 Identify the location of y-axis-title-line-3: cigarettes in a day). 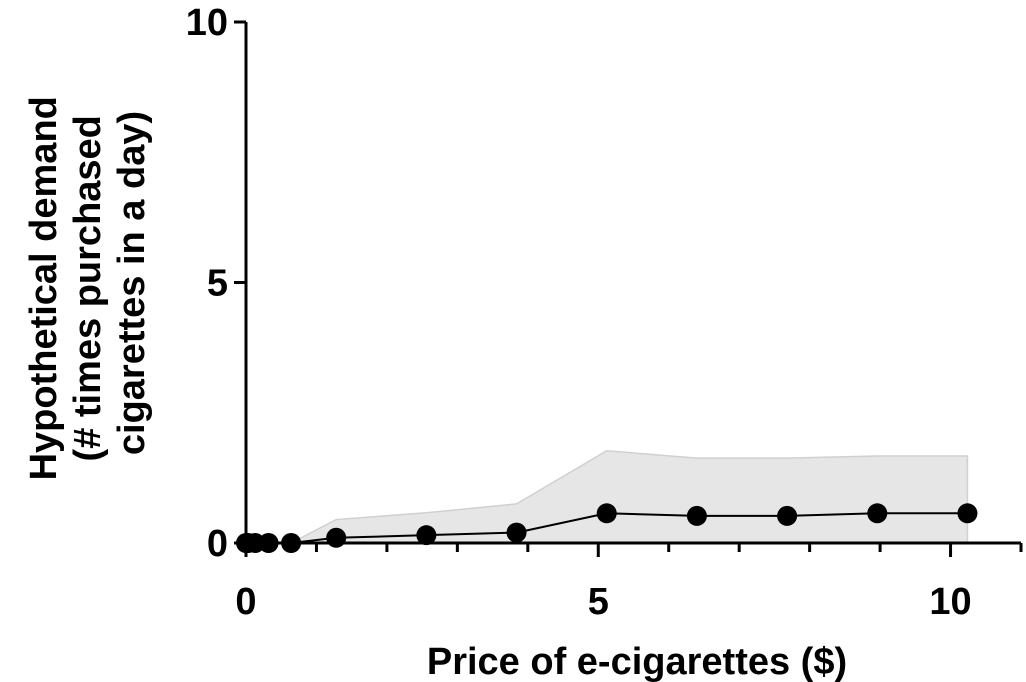
(132, 283).